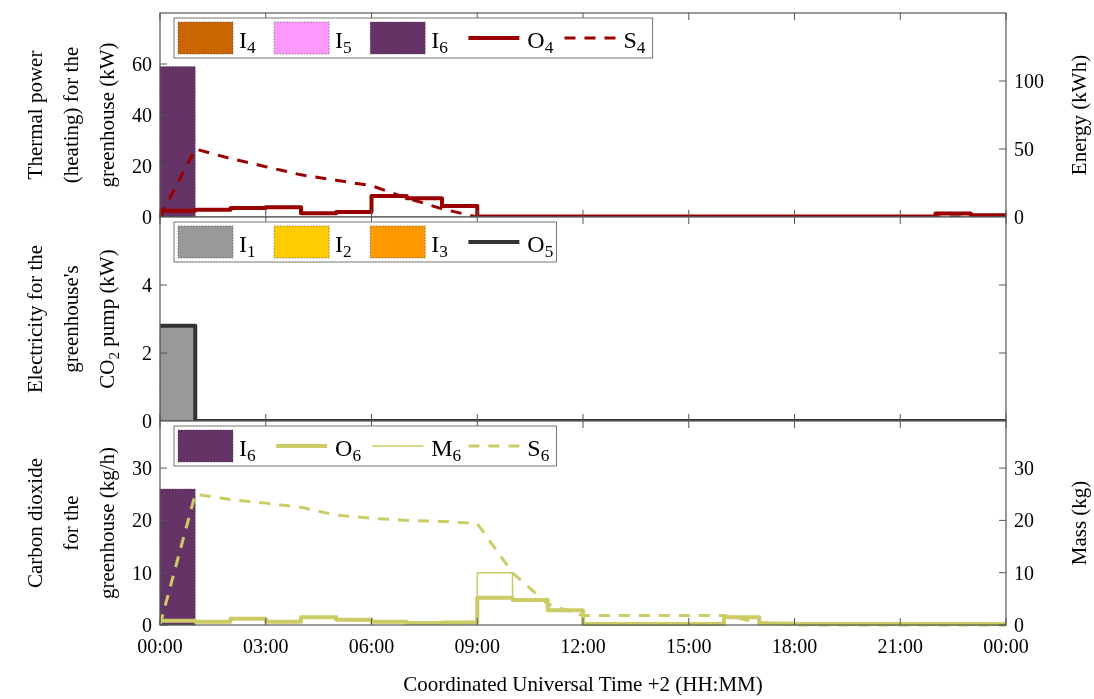  Describe the element at coordinates (247, 246) in the screenshot. I see `legend-label: I$_{1}$` at that location.